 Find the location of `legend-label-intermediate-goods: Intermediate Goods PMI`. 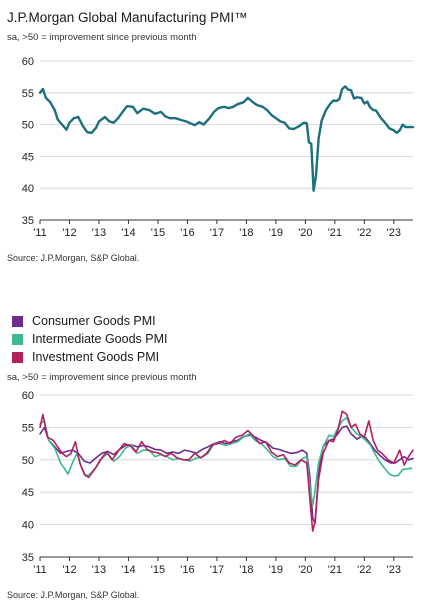

legend-label-intermediate-goods: Intermediate Goods PMI is located at coordinates (100, 339).